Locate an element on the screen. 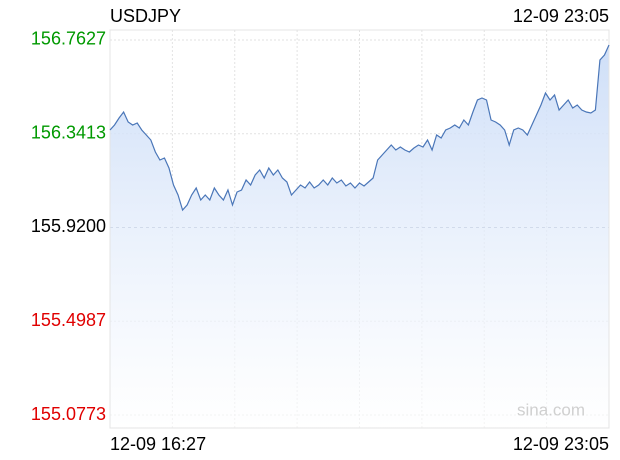  y-tick-label: 155.4987 is located at coordinates (68, 320).